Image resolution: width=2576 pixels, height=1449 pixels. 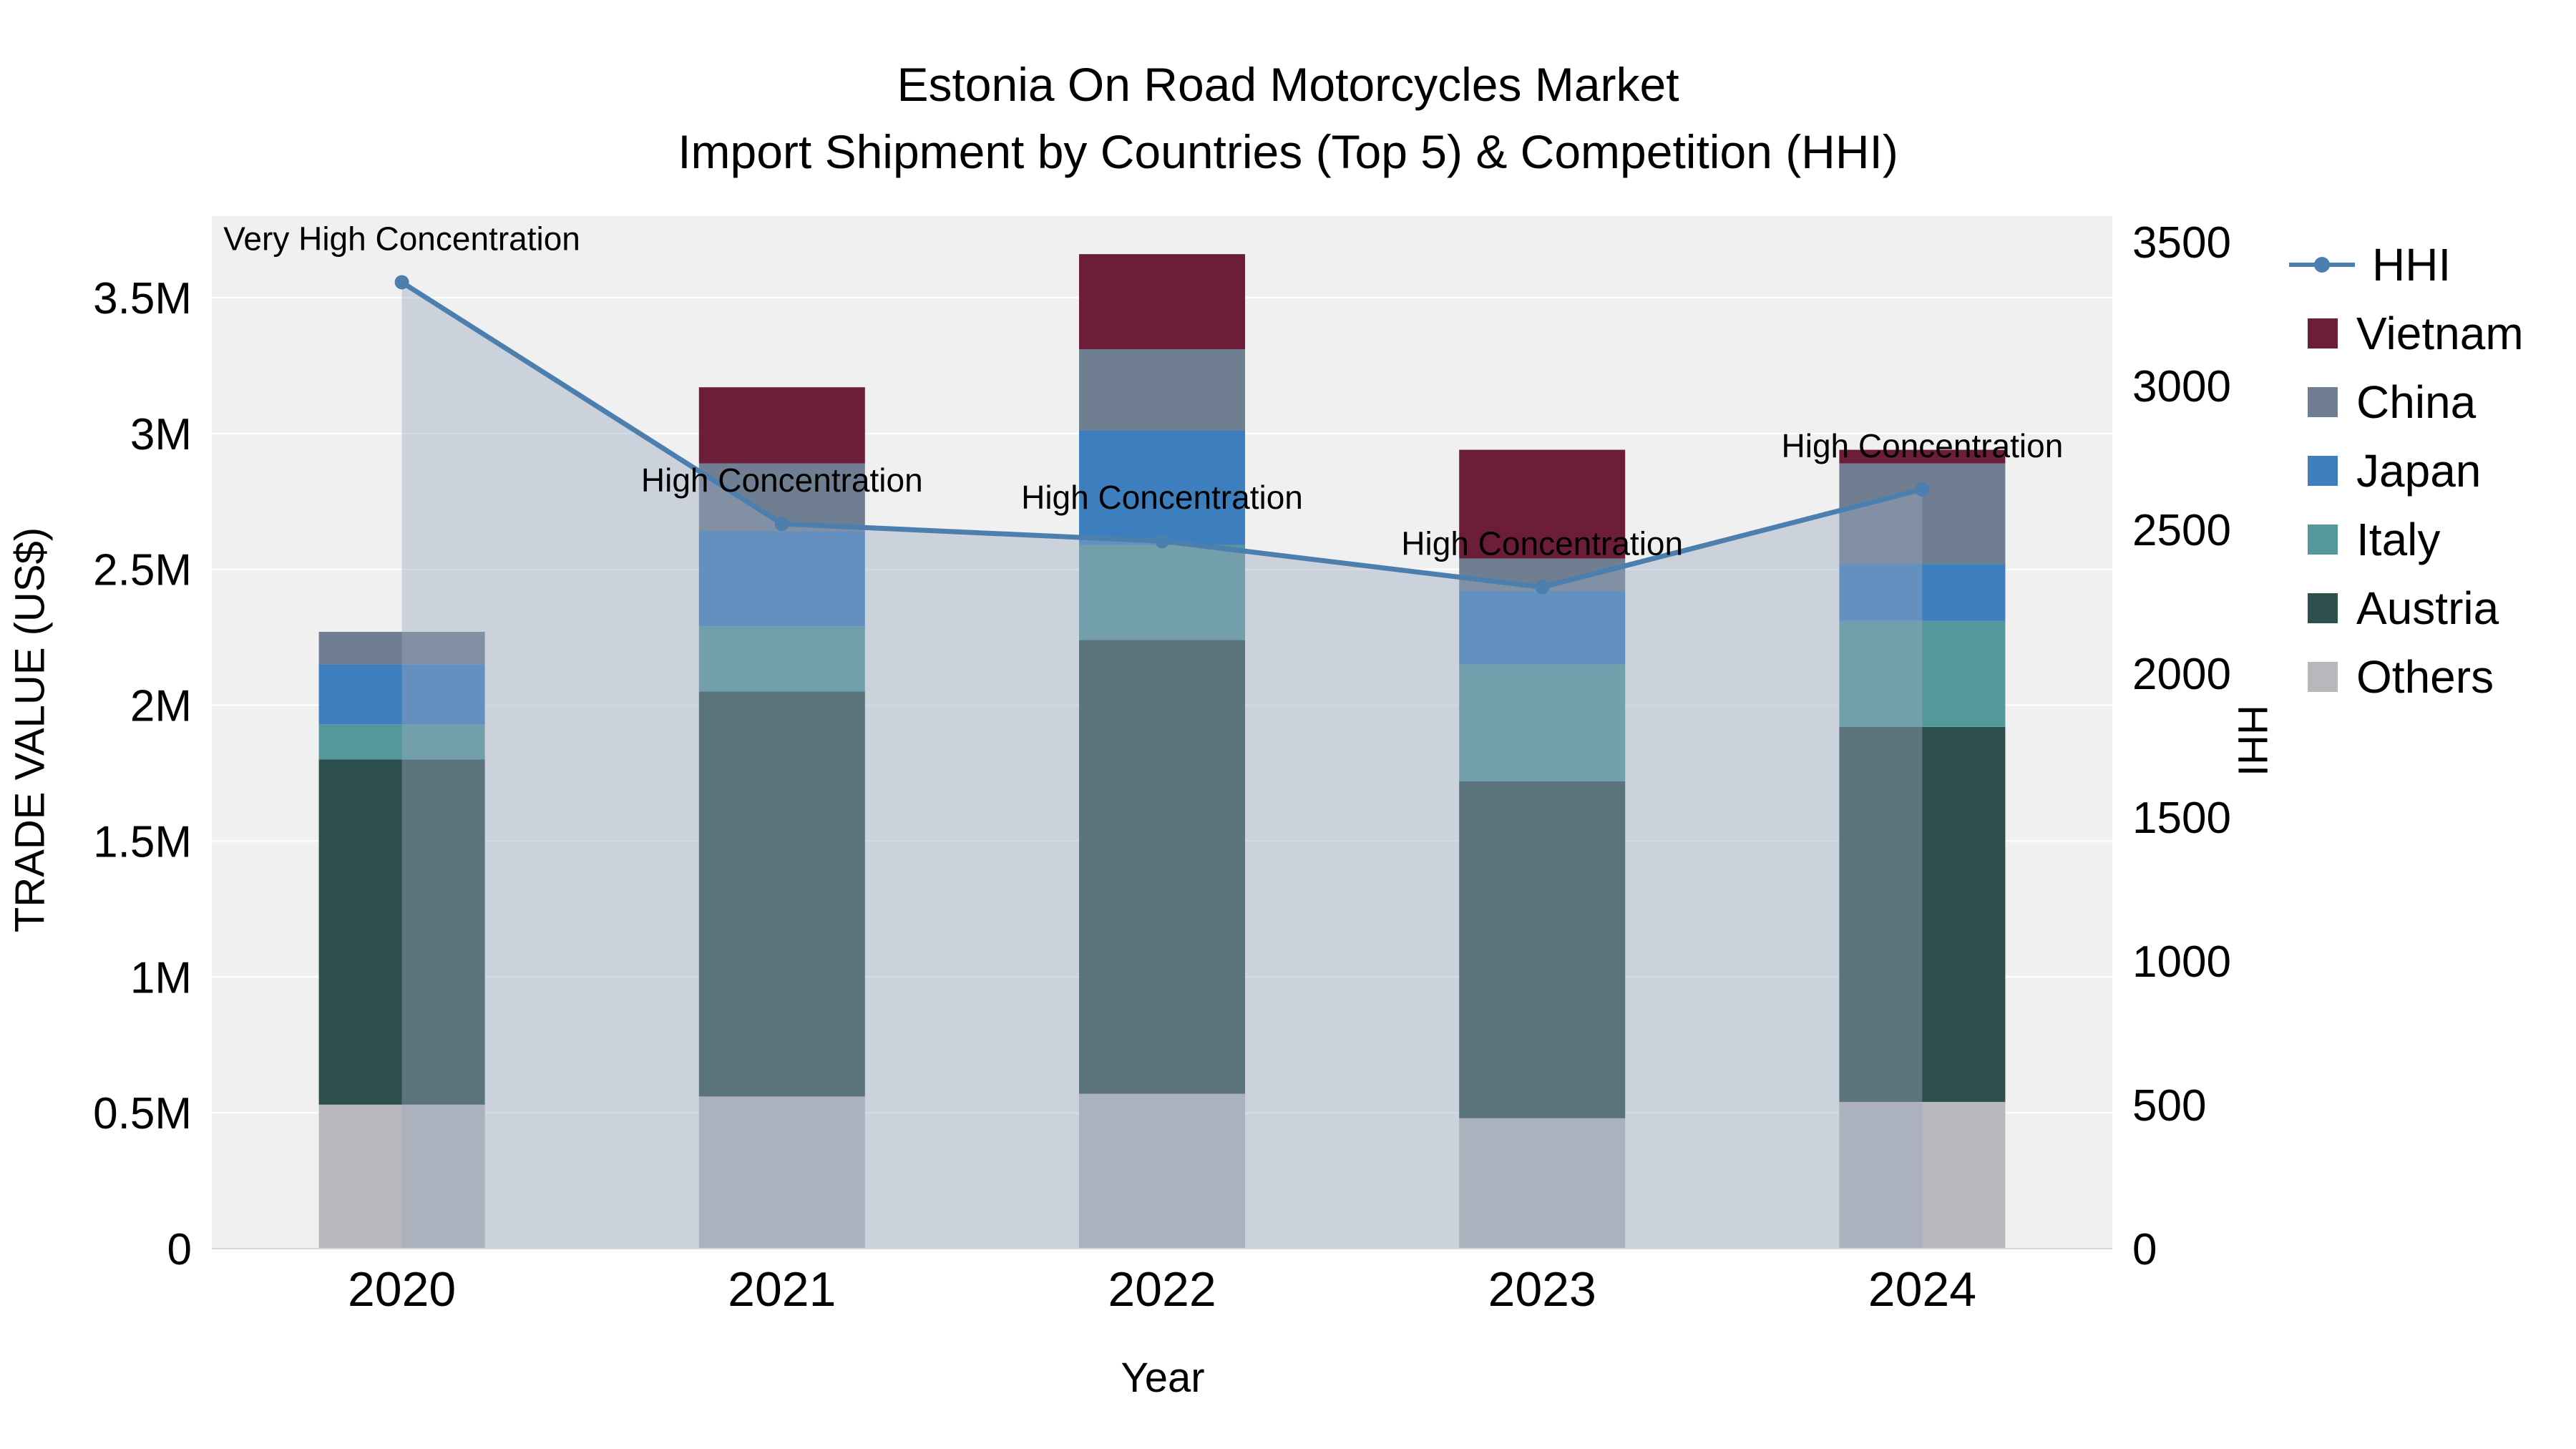 I want to click on legend-item-japan: Japan, so click(x=2416, y=470).